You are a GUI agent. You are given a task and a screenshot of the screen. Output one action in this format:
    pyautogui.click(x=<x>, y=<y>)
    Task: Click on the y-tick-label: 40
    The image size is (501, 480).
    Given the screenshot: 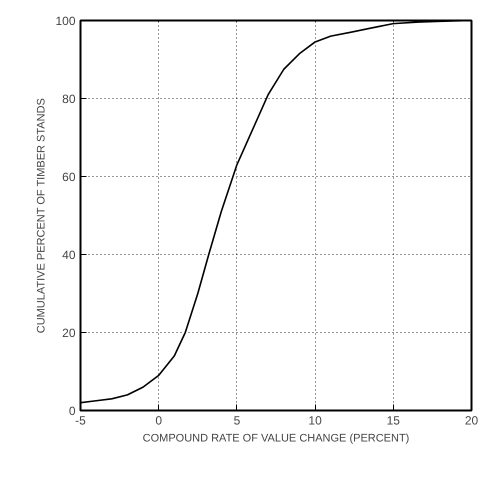 What is the action you would take?
    pyautogui.click(x=69, y=255)
    